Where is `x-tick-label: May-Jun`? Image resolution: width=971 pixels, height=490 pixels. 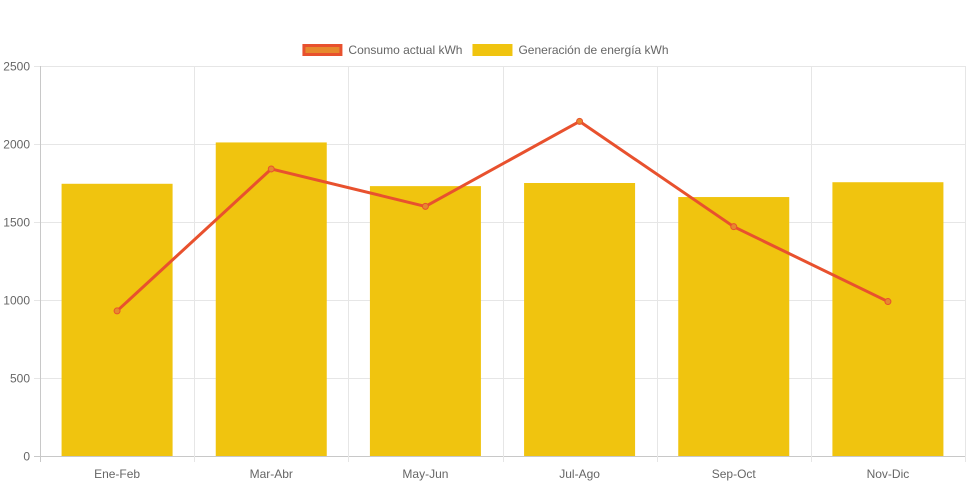
x-tick-label: May-Jun is located at coordinates (425, 474).